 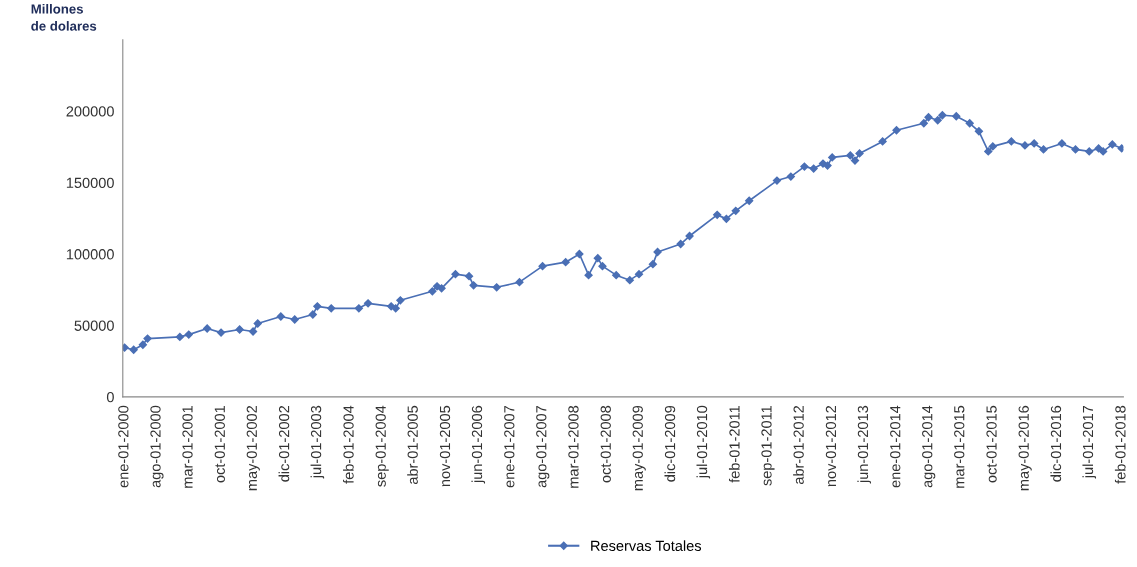 What do you see at coordinates (831, 446) in the screenshot?
I see `x-tick-label: nov-01-2012` at bounding box center [831, 446].